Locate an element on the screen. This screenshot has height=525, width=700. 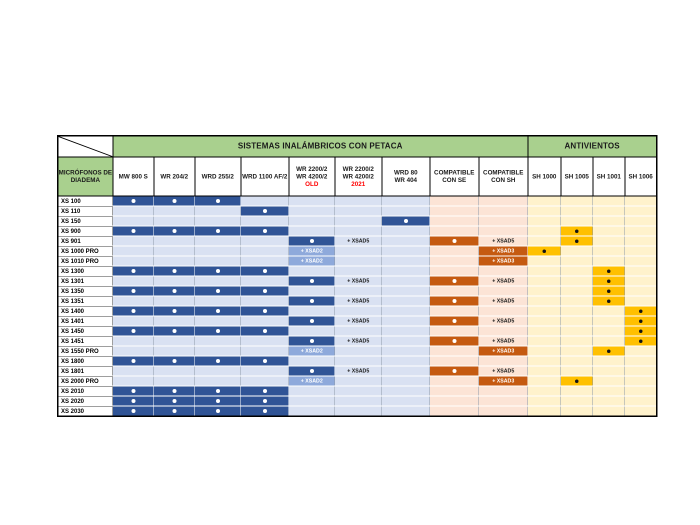
table-row: XS 1800 is located at coordinates (357, 361).